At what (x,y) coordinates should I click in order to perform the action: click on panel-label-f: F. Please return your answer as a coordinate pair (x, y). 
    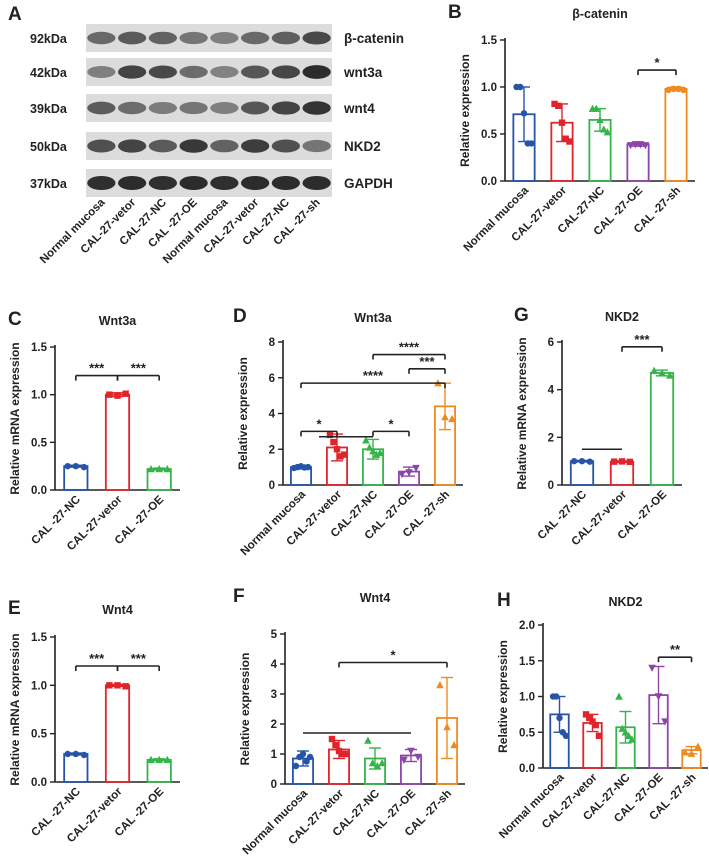
    Looking at the image, I should click on (239, 596).